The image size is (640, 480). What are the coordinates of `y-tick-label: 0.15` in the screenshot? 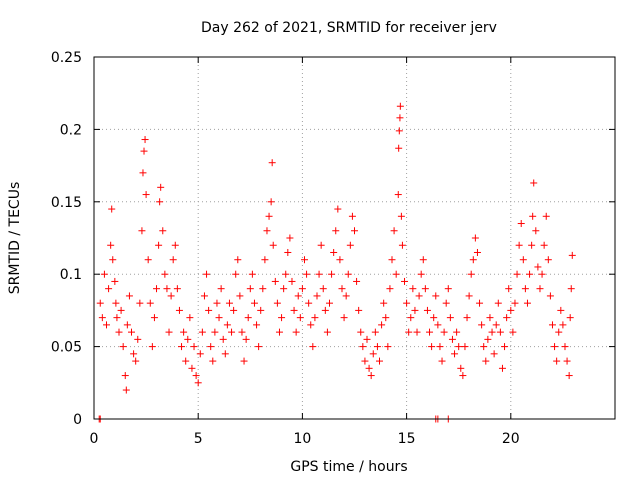 It's located at (66, 203).